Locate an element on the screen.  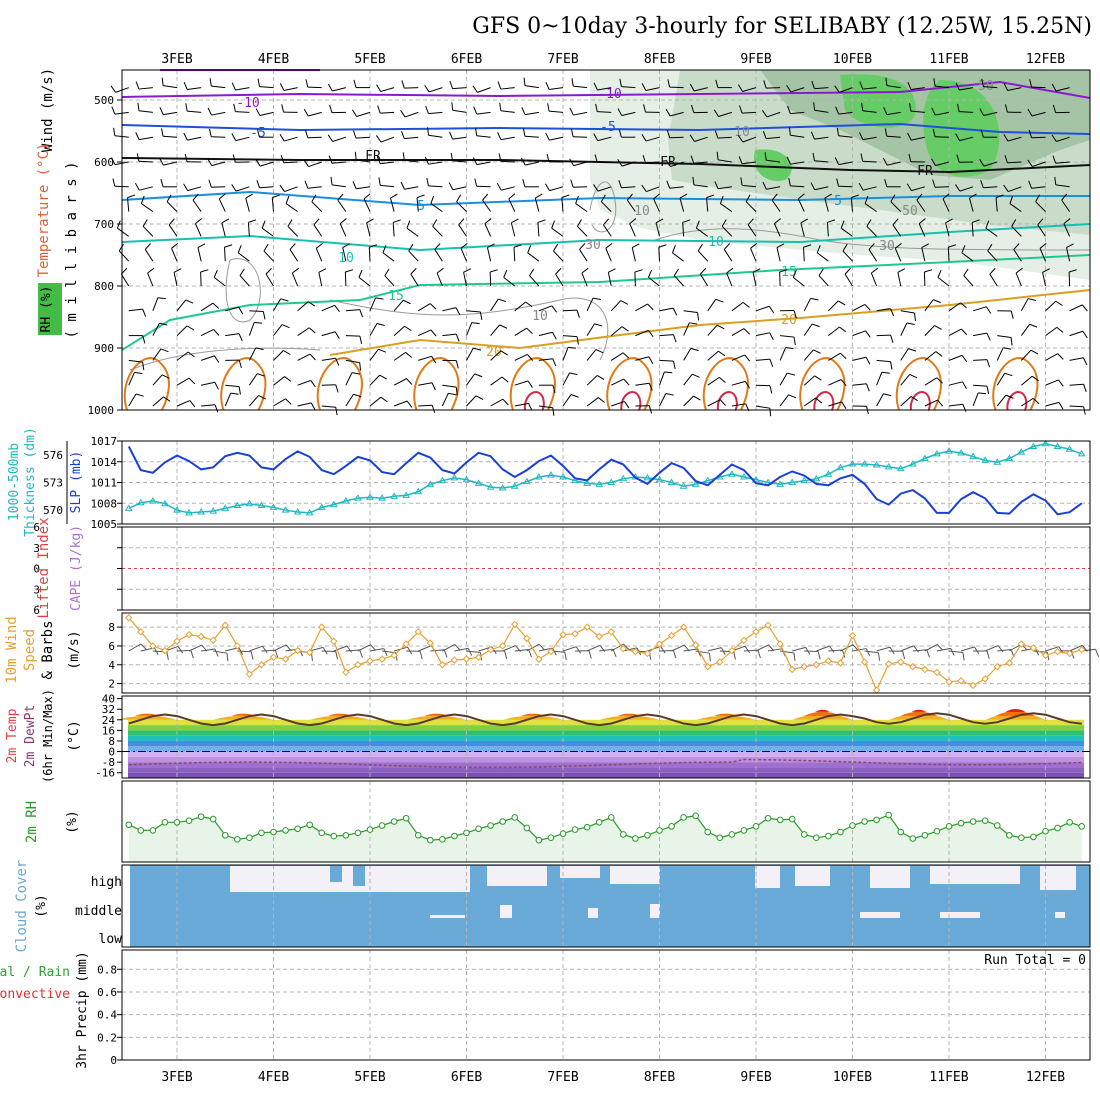
bottom-date-label: 12FEB is located at coordinates (1045, 1077).